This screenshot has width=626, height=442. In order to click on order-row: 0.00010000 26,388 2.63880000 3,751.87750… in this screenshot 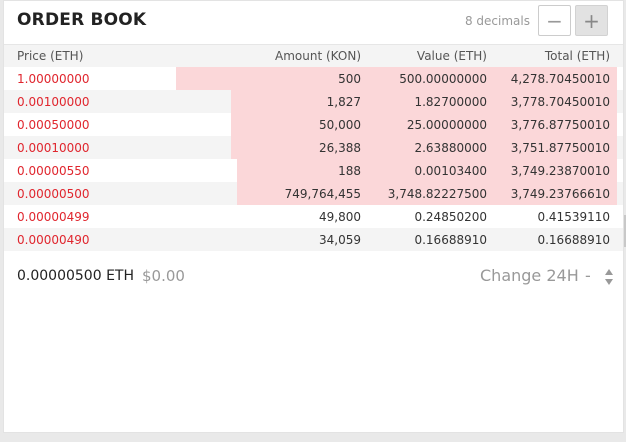, I will do `click(313, 147)`.